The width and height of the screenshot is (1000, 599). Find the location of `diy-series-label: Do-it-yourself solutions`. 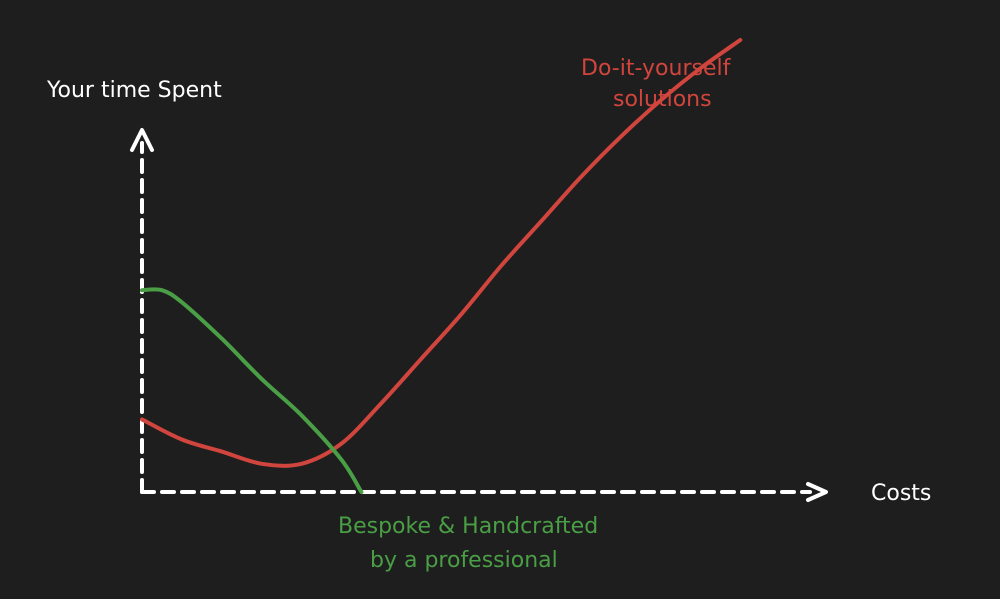

diy-series-label: Do-it-yourself solutions is located at coordinates (656, 84).